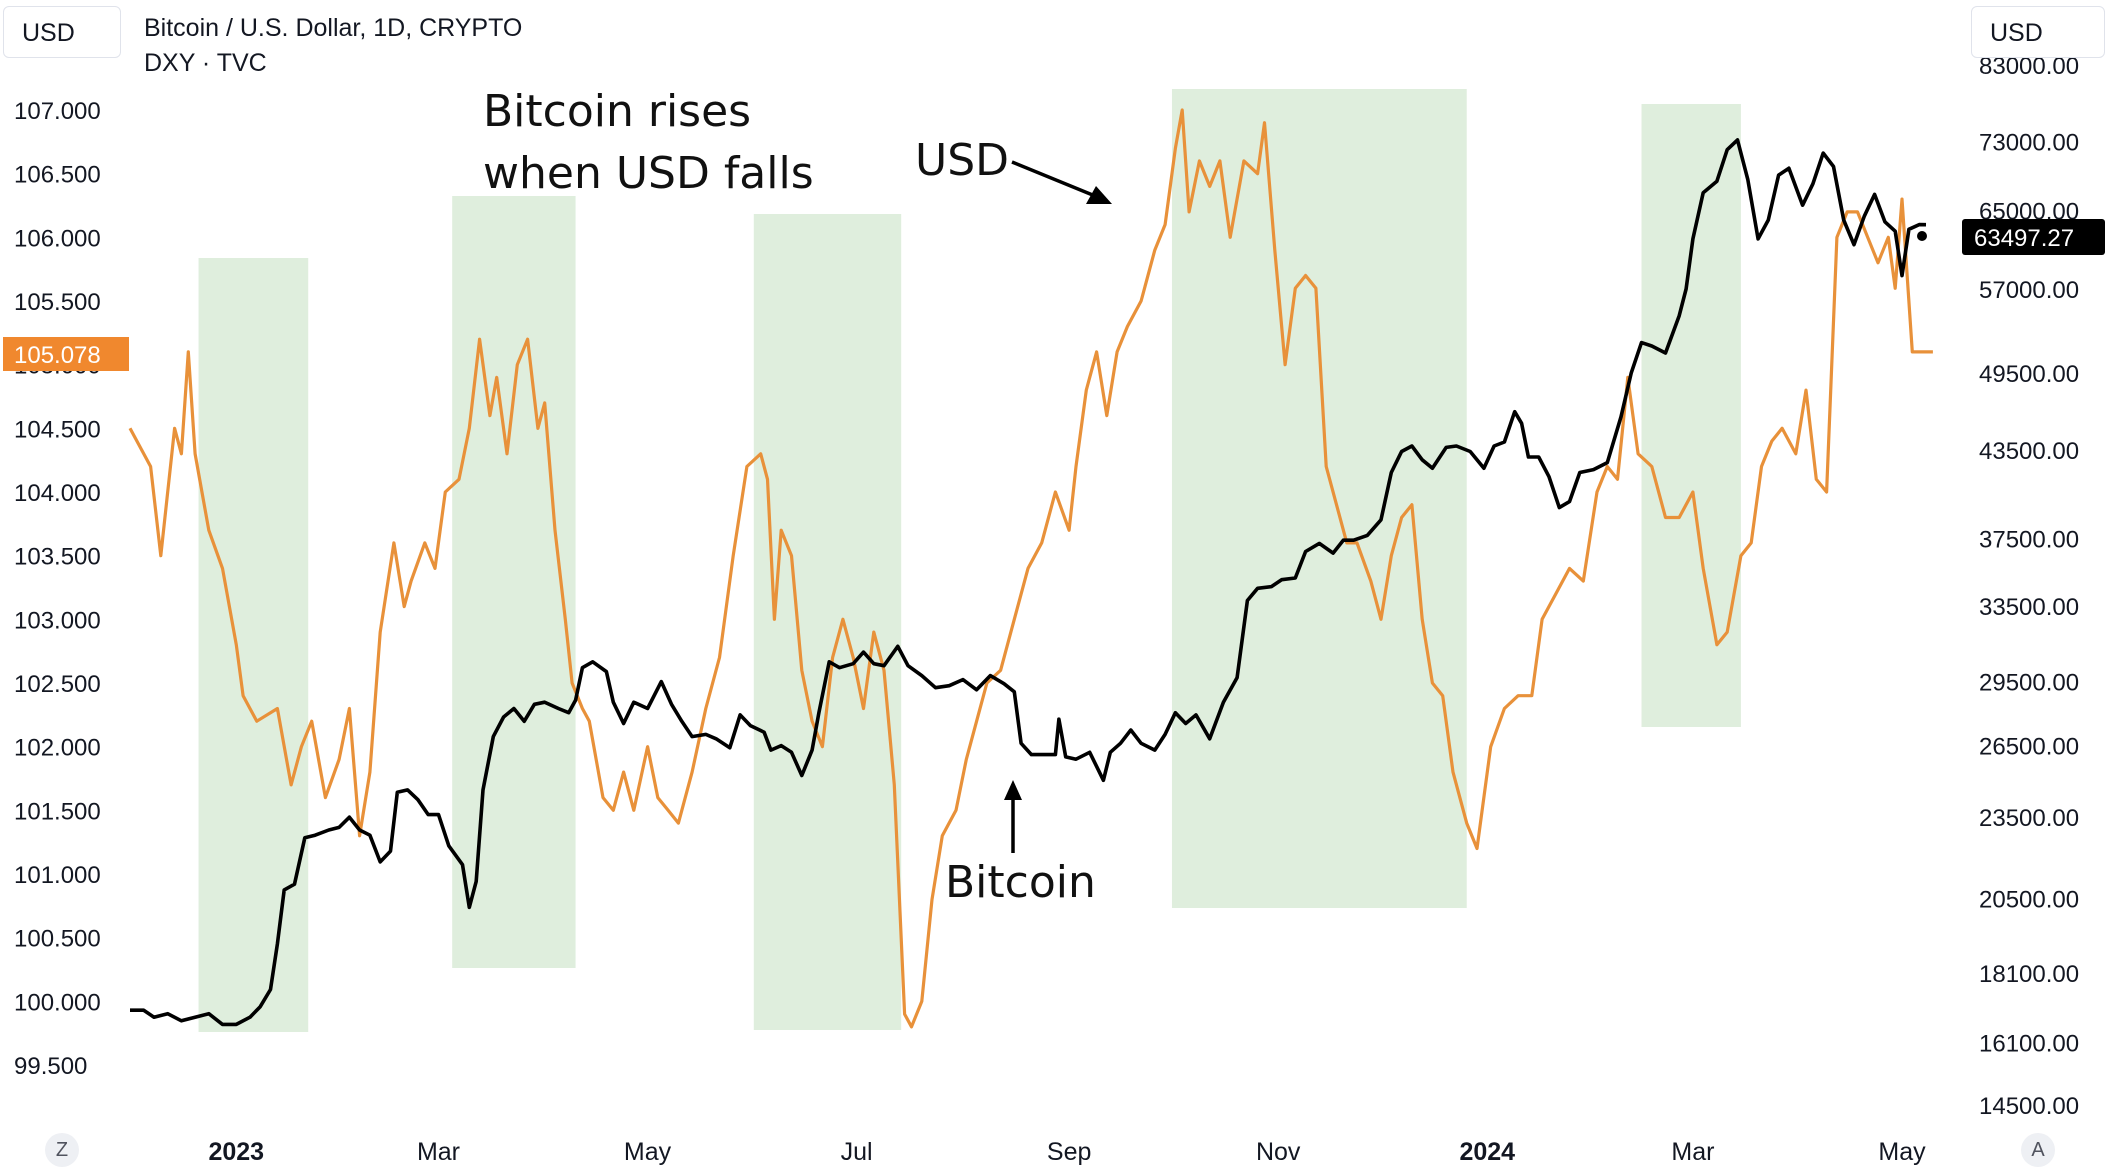 Image resolution: width=2114 pixels, height=1176 pixels. Describe the element at coordinates (2029, 540) in the screenshot. I see `right-tick-label: 37500.00` at that location.